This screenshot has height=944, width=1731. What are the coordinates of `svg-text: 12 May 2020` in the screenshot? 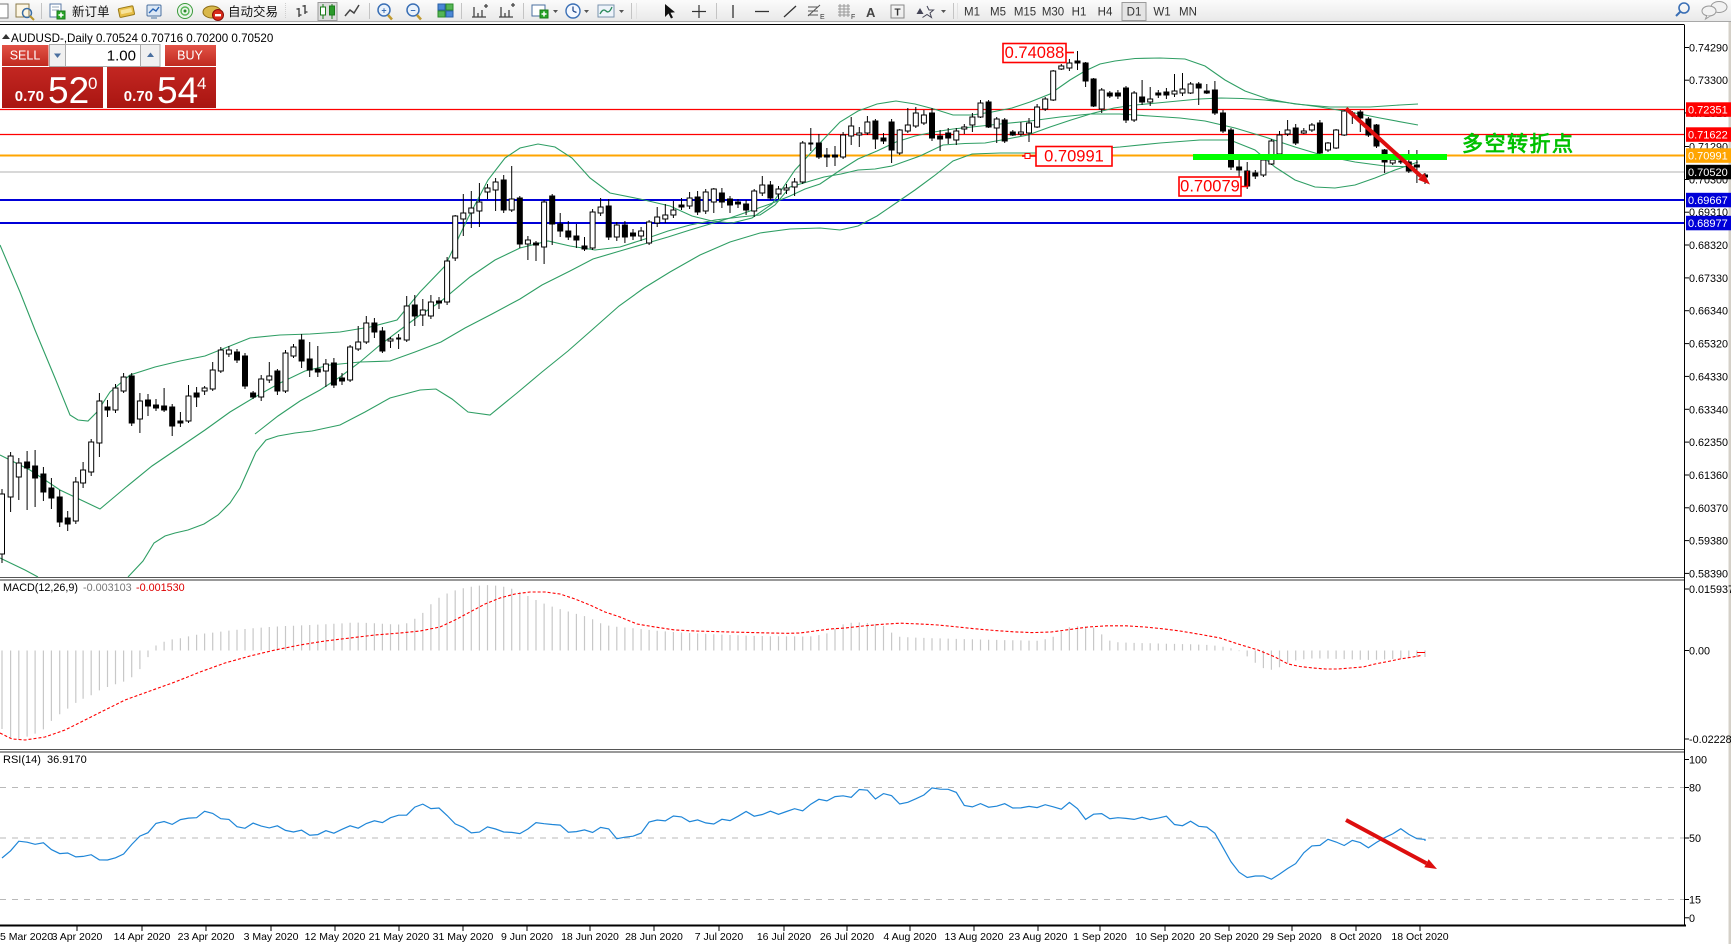 It's located at (335, 937).